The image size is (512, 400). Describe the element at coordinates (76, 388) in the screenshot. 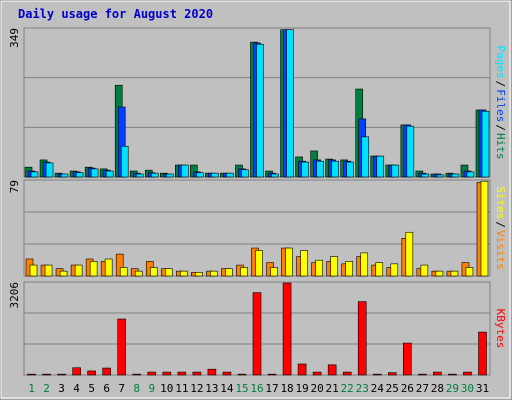

I see `x-tick-label: 4` at that location.